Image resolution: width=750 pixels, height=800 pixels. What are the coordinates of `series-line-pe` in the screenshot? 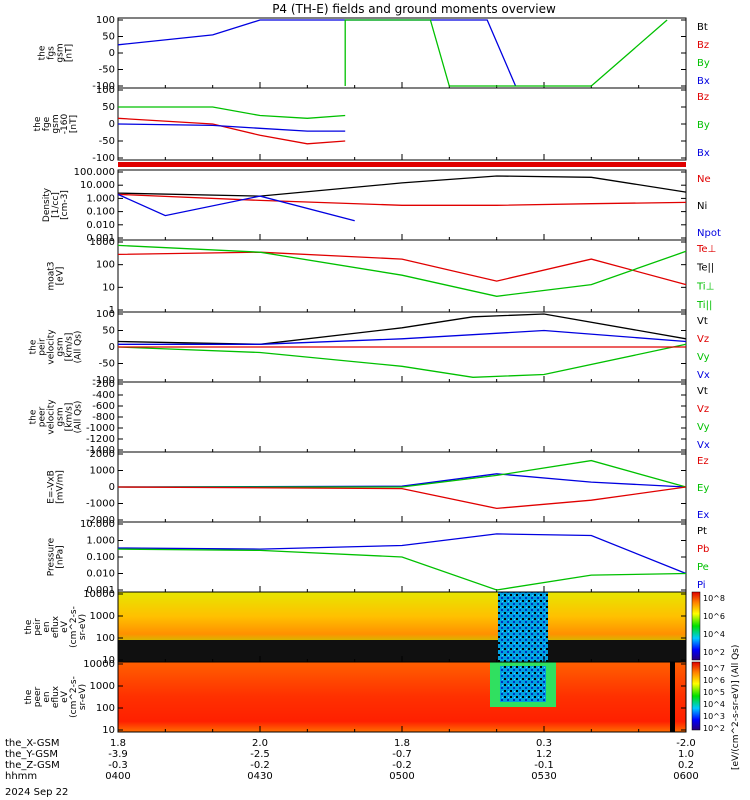 It's located at (402, 569).